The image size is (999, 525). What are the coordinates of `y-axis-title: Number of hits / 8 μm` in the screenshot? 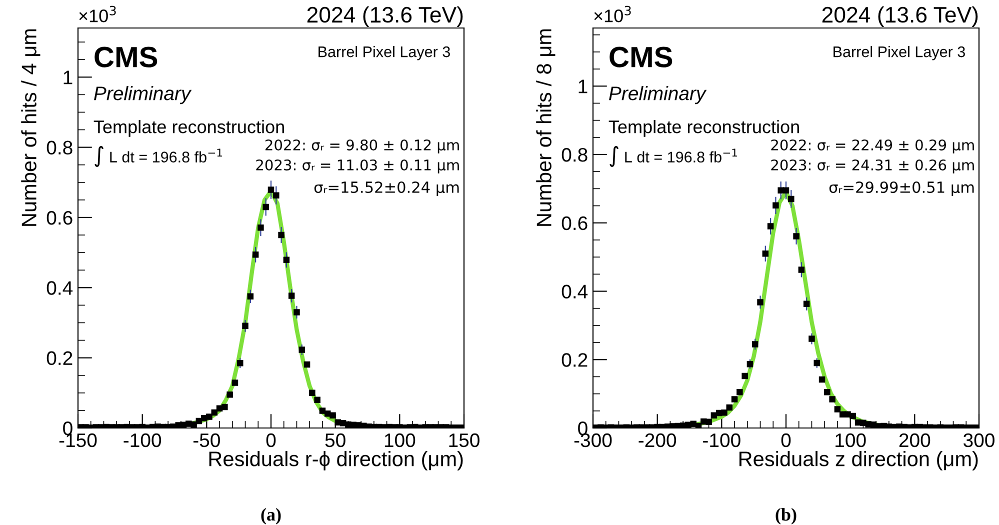 It's located at (546, 127).